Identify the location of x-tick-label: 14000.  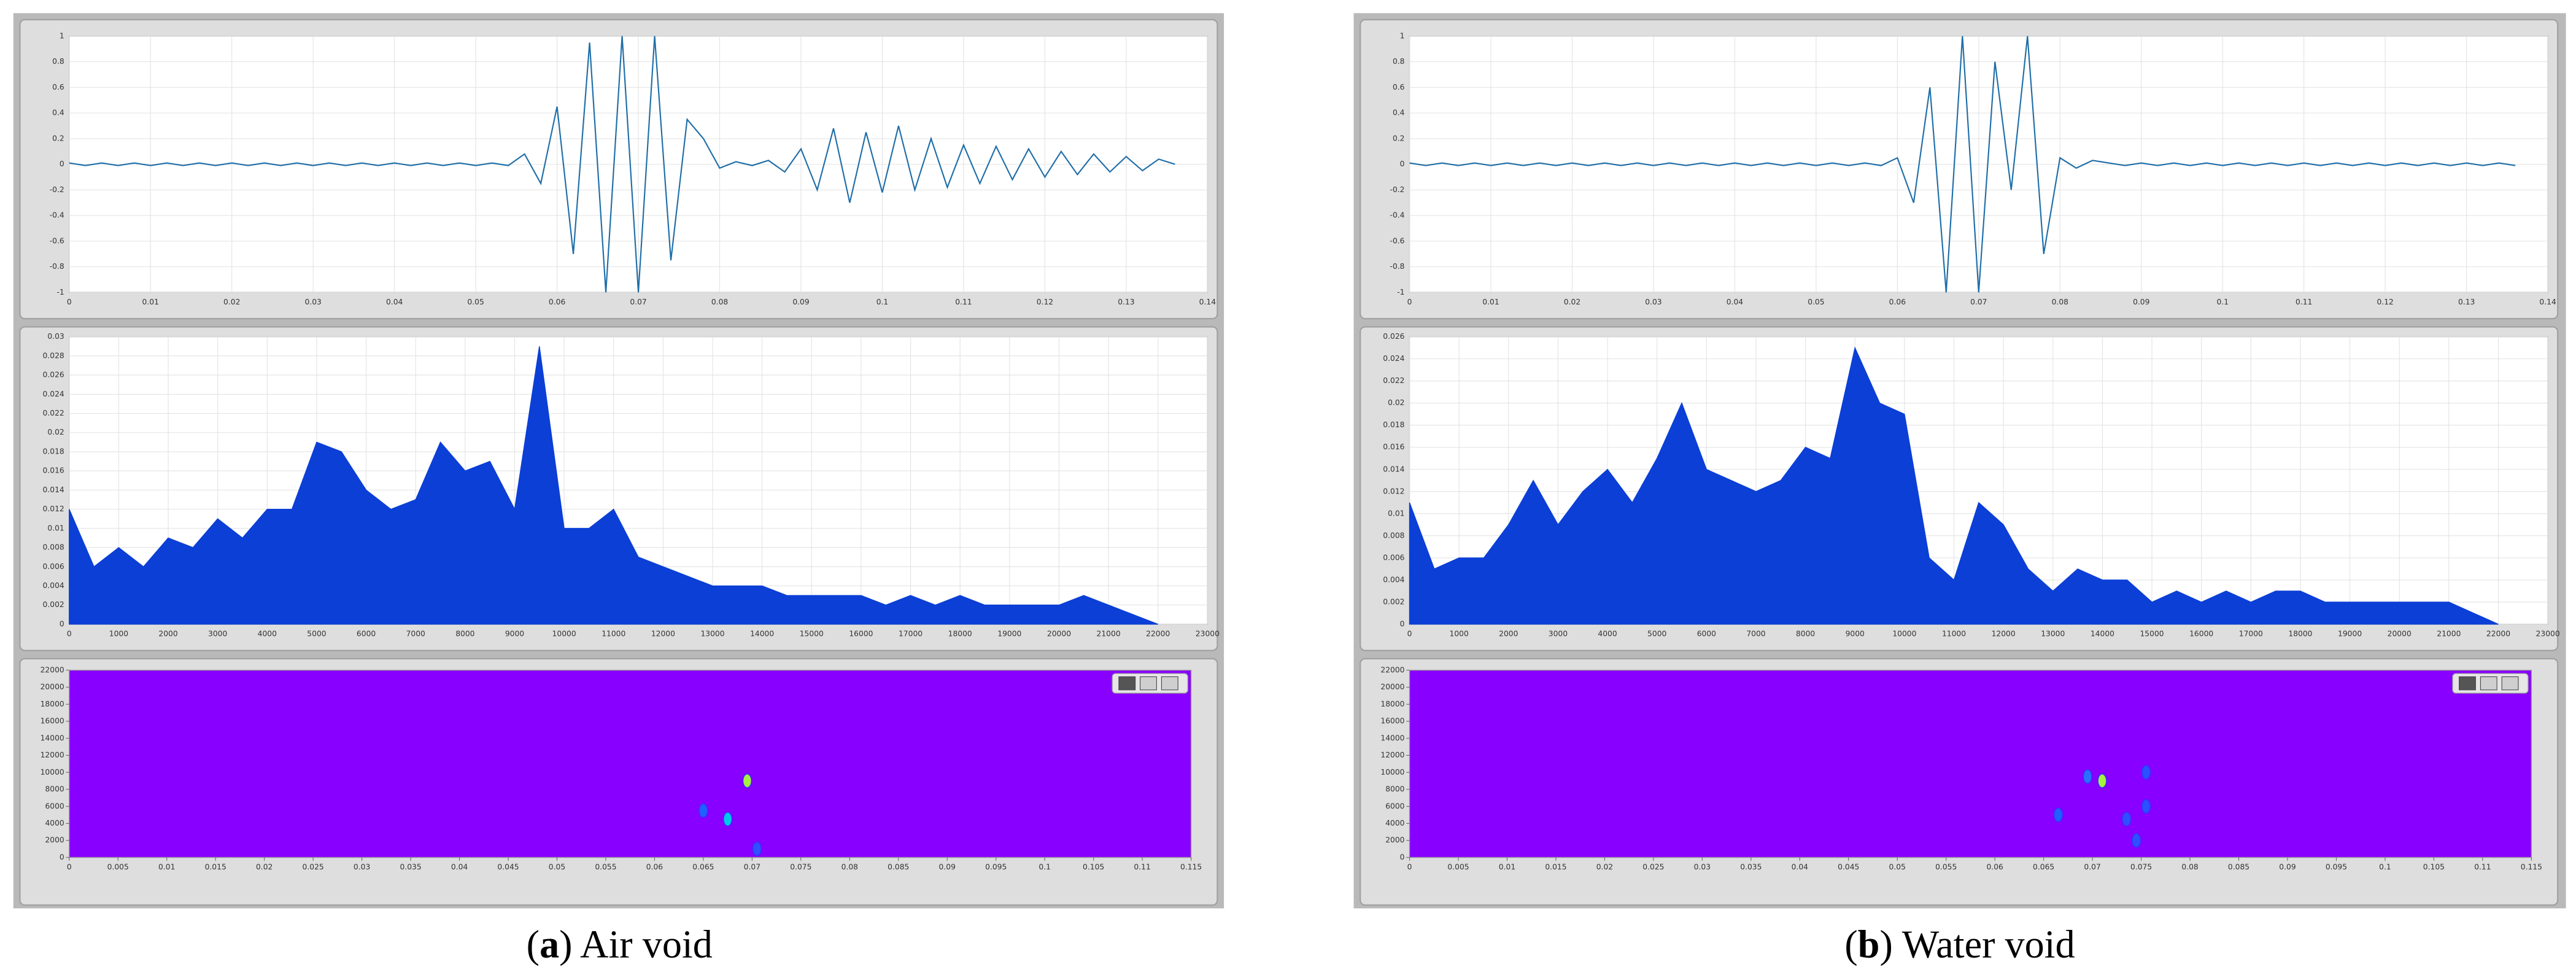
(2102, 634).